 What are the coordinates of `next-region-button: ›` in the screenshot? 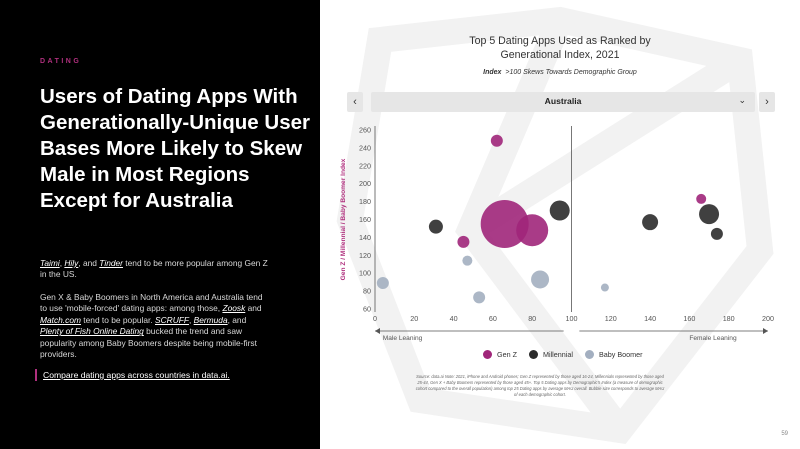 It's located at (767, 102).